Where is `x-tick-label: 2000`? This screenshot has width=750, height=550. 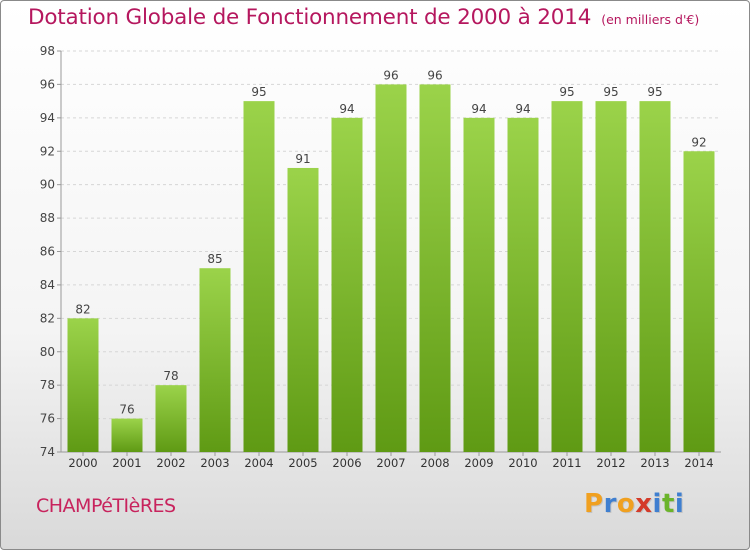 x-tick-label: 2000 is located at coordinates (82, 463).